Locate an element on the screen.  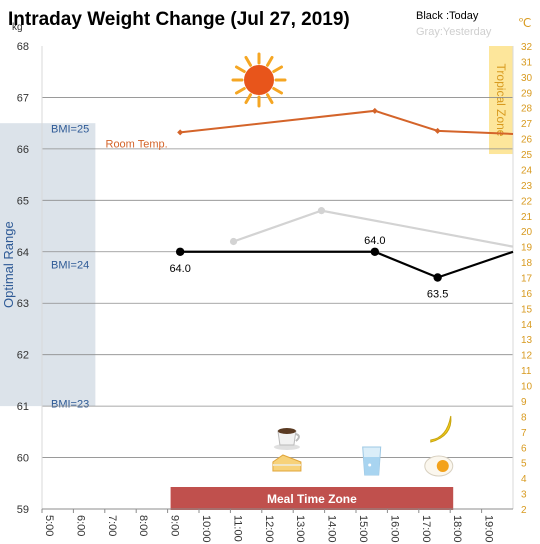
banana is located at coordinates (441, 429).